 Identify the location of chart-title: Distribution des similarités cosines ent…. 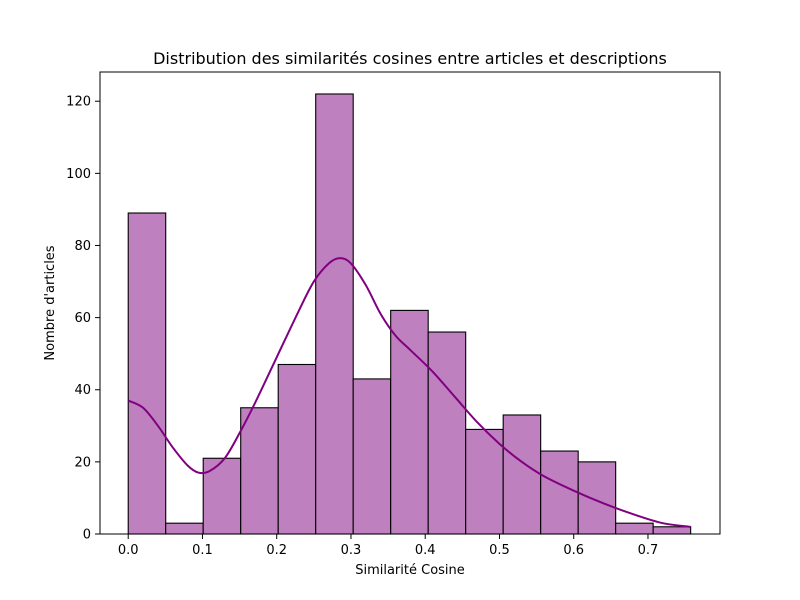
(410, 58).